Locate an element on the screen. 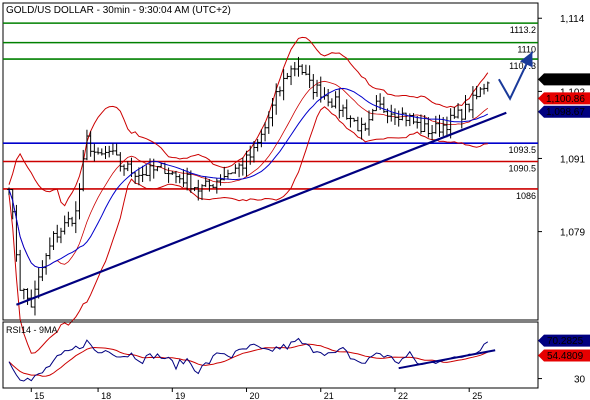  price-tick-label-0: 1,114 is located at coordinates (572, 19).